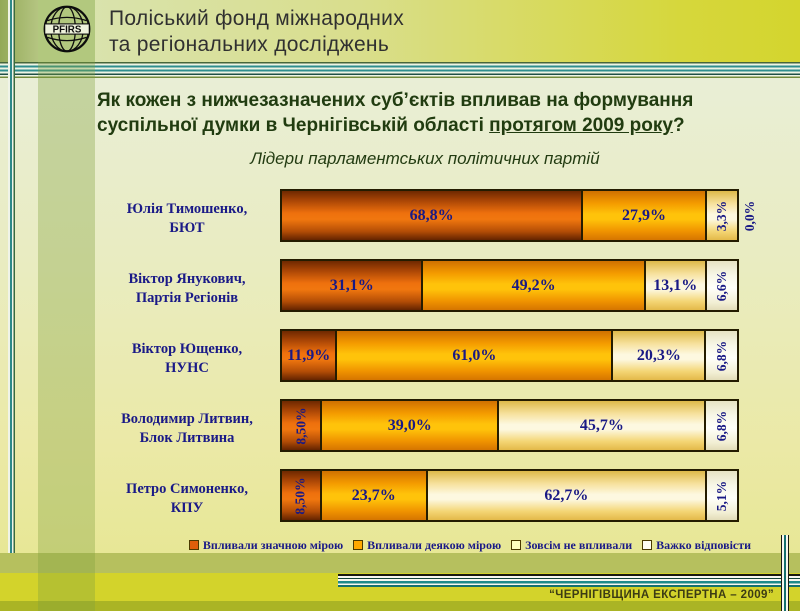 Image resolution: width=800 pixels, height=611 pixels. I want to click on globe-icon: PFIRS, so click(67, 31).